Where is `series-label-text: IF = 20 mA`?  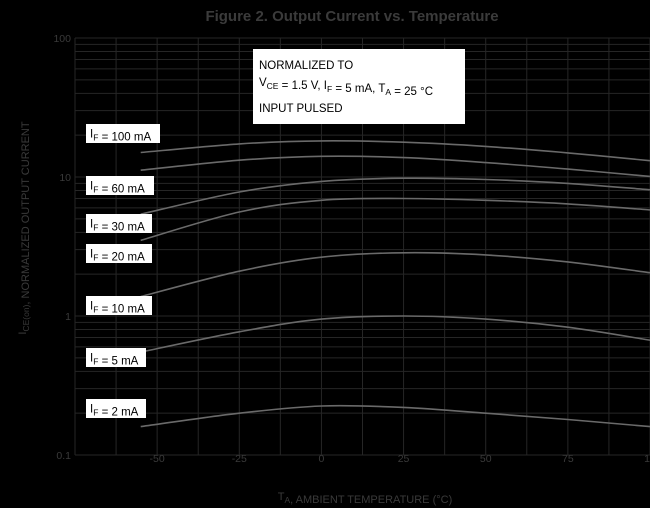 series-label-text: IF = 20 mA is located at coordinates (117, 256).